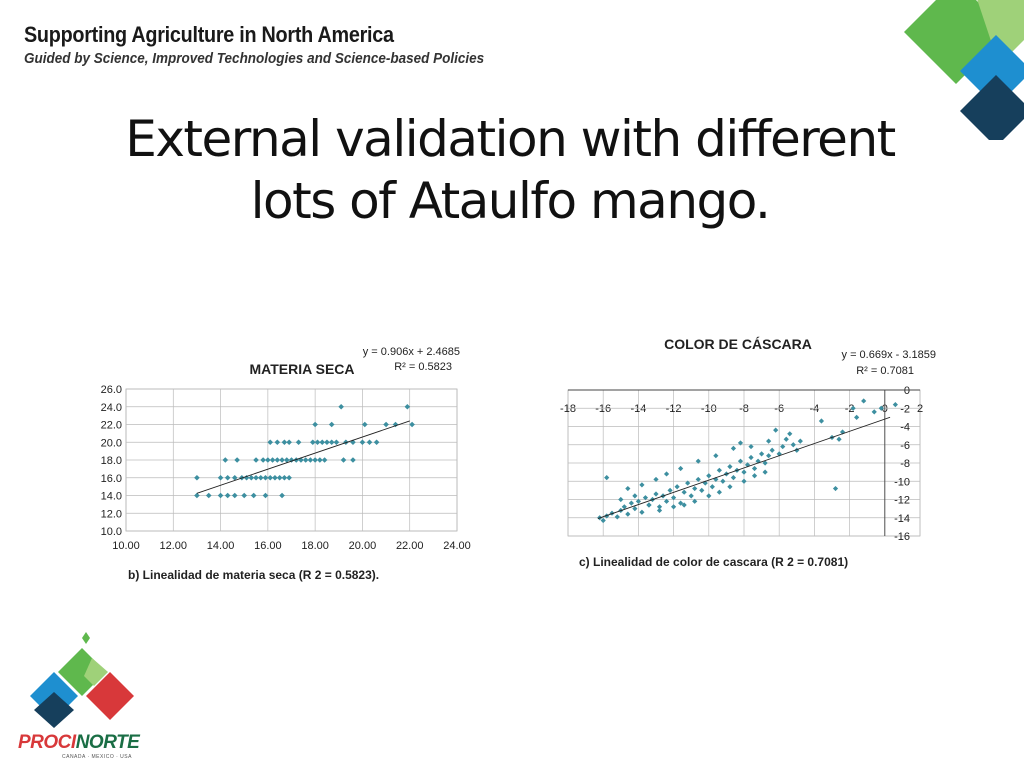 The width and height of the screenshot is (1024, 768). Describe the element at coordinates (510, 139) in the screenshot. I see `slide-title-line-1: External validation with different` at that location.